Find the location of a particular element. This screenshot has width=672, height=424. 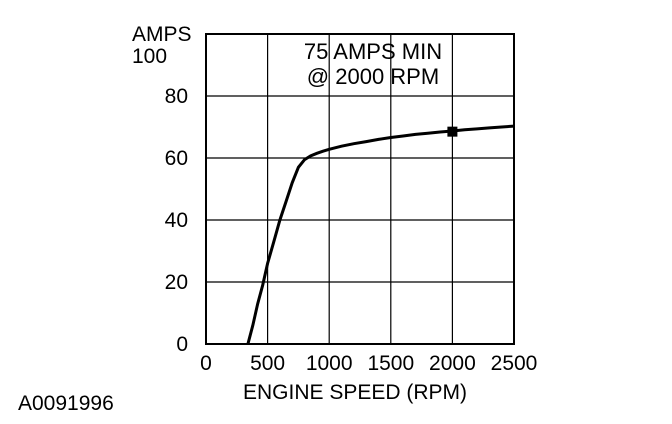

y-tick-label-80: 80 is located at coordinates (176, 96).